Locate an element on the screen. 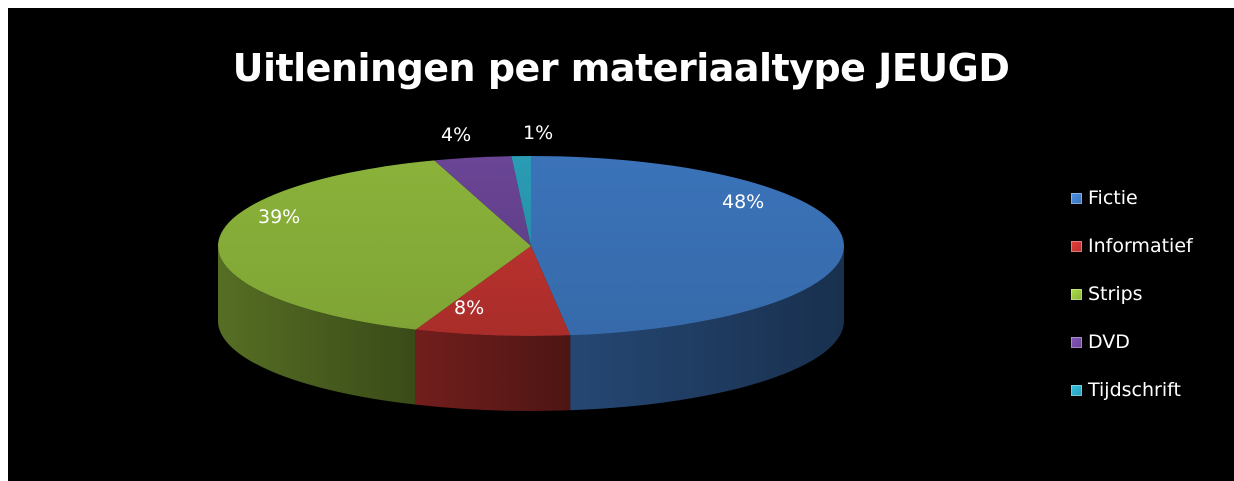 Image resolution: width=1234 pixels, height=481 pixels. data-label-strips: 39% is located at coordinates (279, 217).